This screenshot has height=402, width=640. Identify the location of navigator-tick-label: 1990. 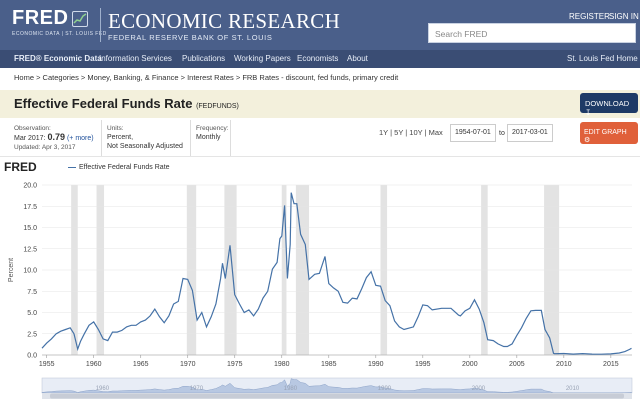
(385, 389).